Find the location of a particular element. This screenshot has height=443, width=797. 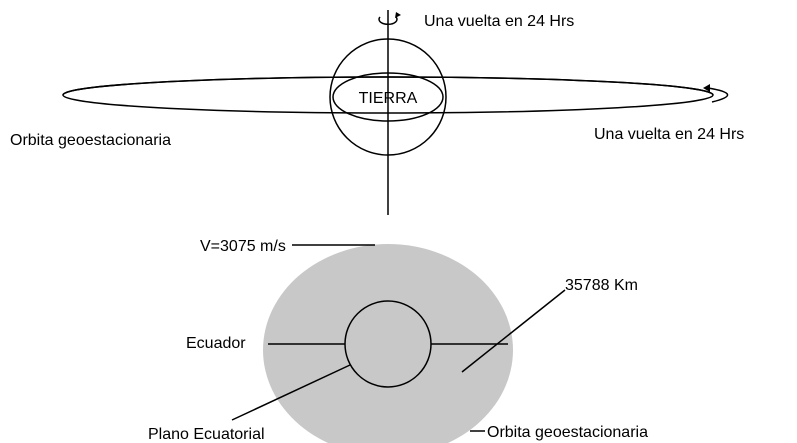

velocity-label: V=3075 m/s is located at coordinates (243, 246).